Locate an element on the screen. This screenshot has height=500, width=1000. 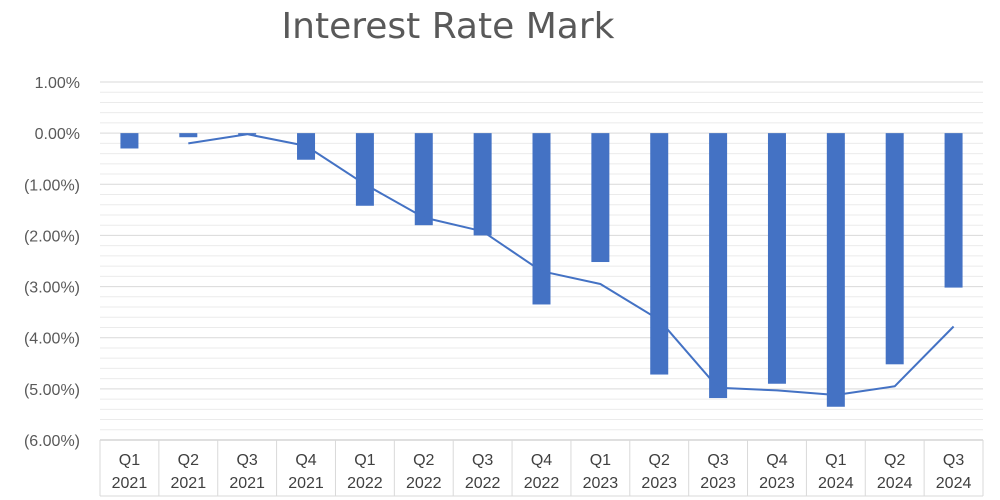
bar-q1-2022 is located at coordinates (364, 169).